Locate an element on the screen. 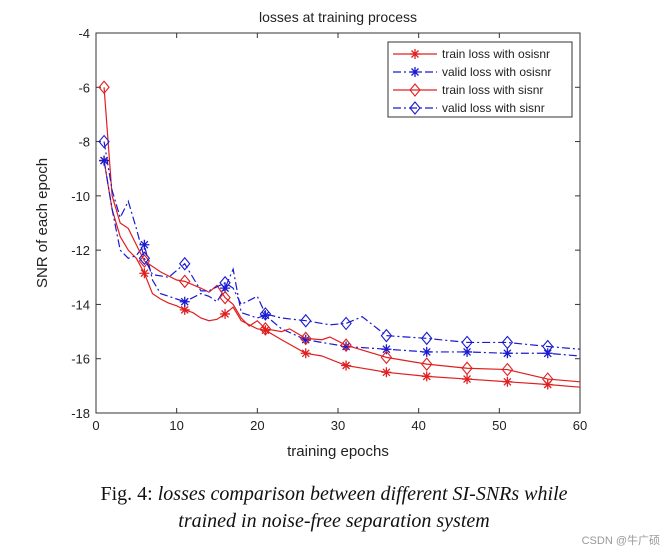 This screenshot has height=554, width=668. x-tick-label: 20 is located at coordinates (257, 425).